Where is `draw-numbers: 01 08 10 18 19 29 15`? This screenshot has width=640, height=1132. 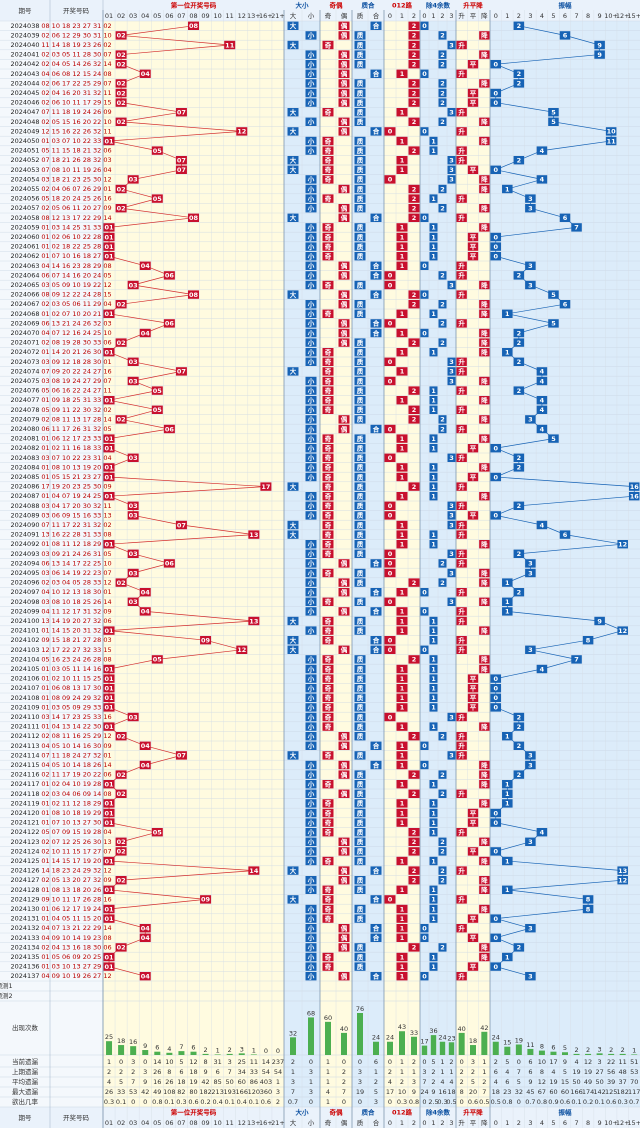 draw-numbers: 01 08 10 18 19 29 15 is located at coordinates (76, 813).